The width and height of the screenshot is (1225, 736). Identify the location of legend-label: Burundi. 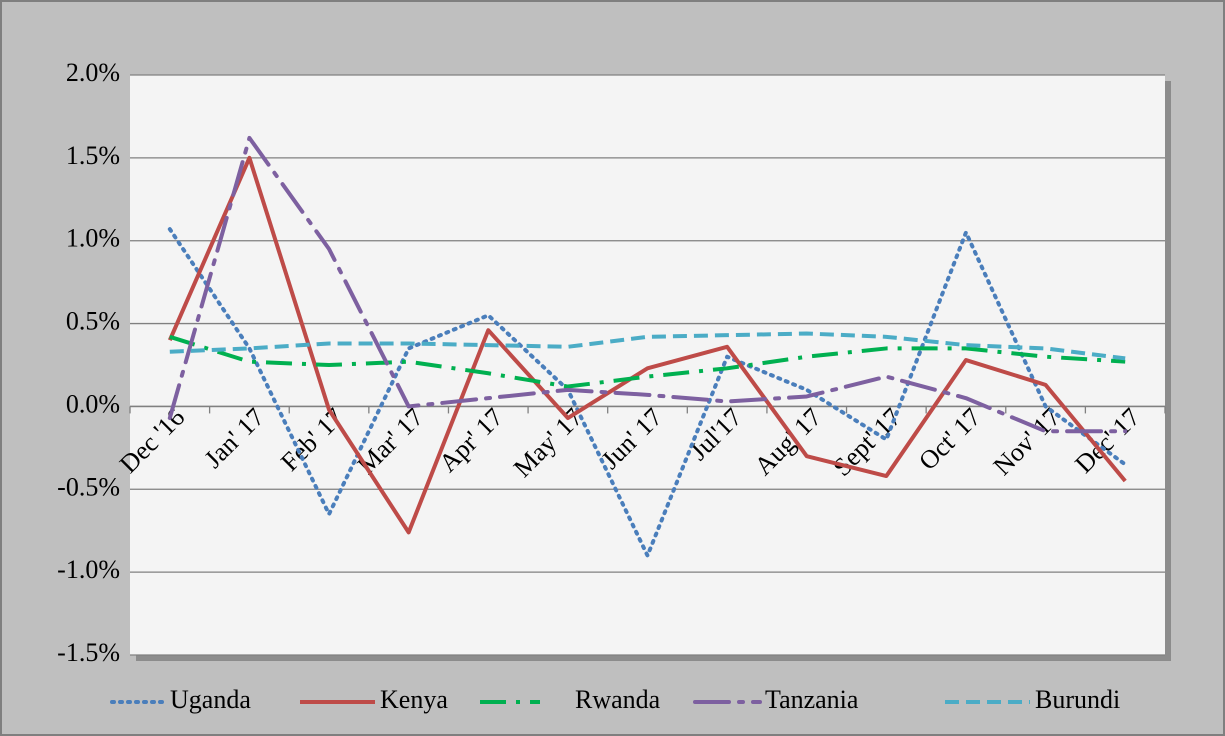
(1077, 699).